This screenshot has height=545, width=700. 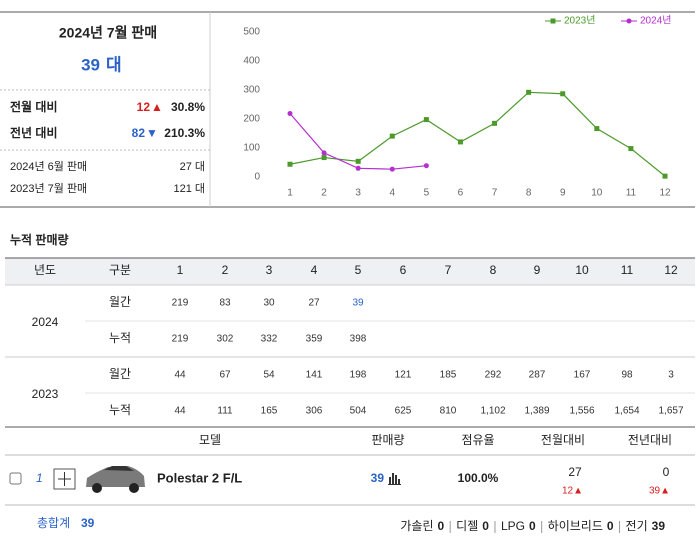 I want to click on yoy-diff: 39▲, so click(x=659, y=491).